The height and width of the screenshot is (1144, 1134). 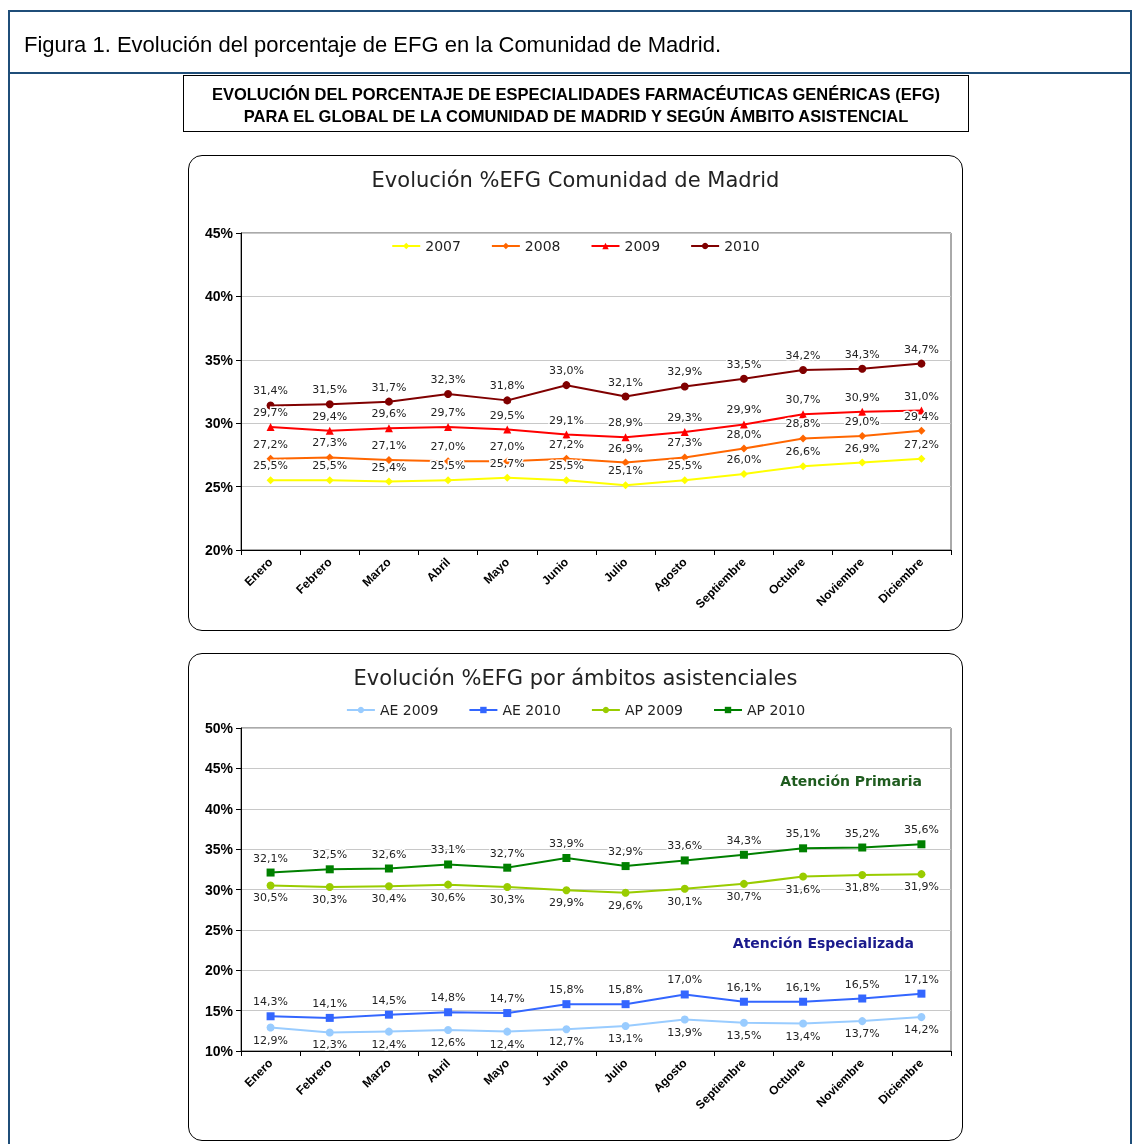 What do you see at coordinates (626, 905) in the screenshot?
I see `data-label: 29,6%` at bounding box center [626, 905].